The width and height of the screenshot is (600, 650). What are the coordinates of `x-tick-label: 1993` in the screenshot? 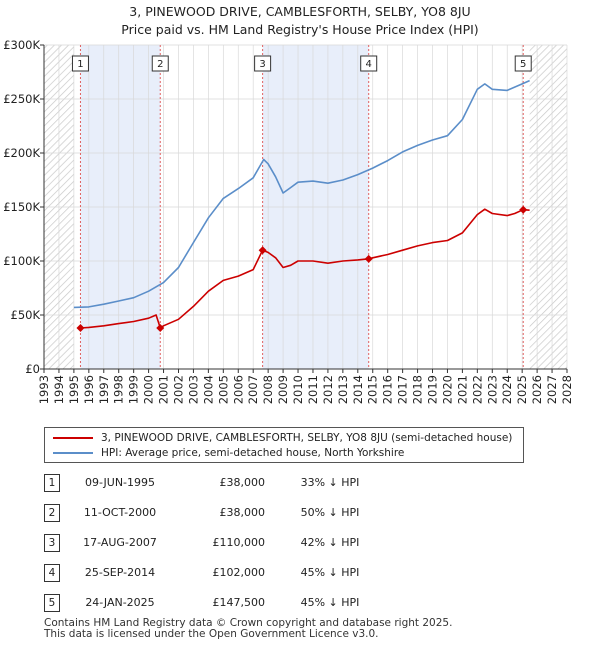 It's located at (44, 389).